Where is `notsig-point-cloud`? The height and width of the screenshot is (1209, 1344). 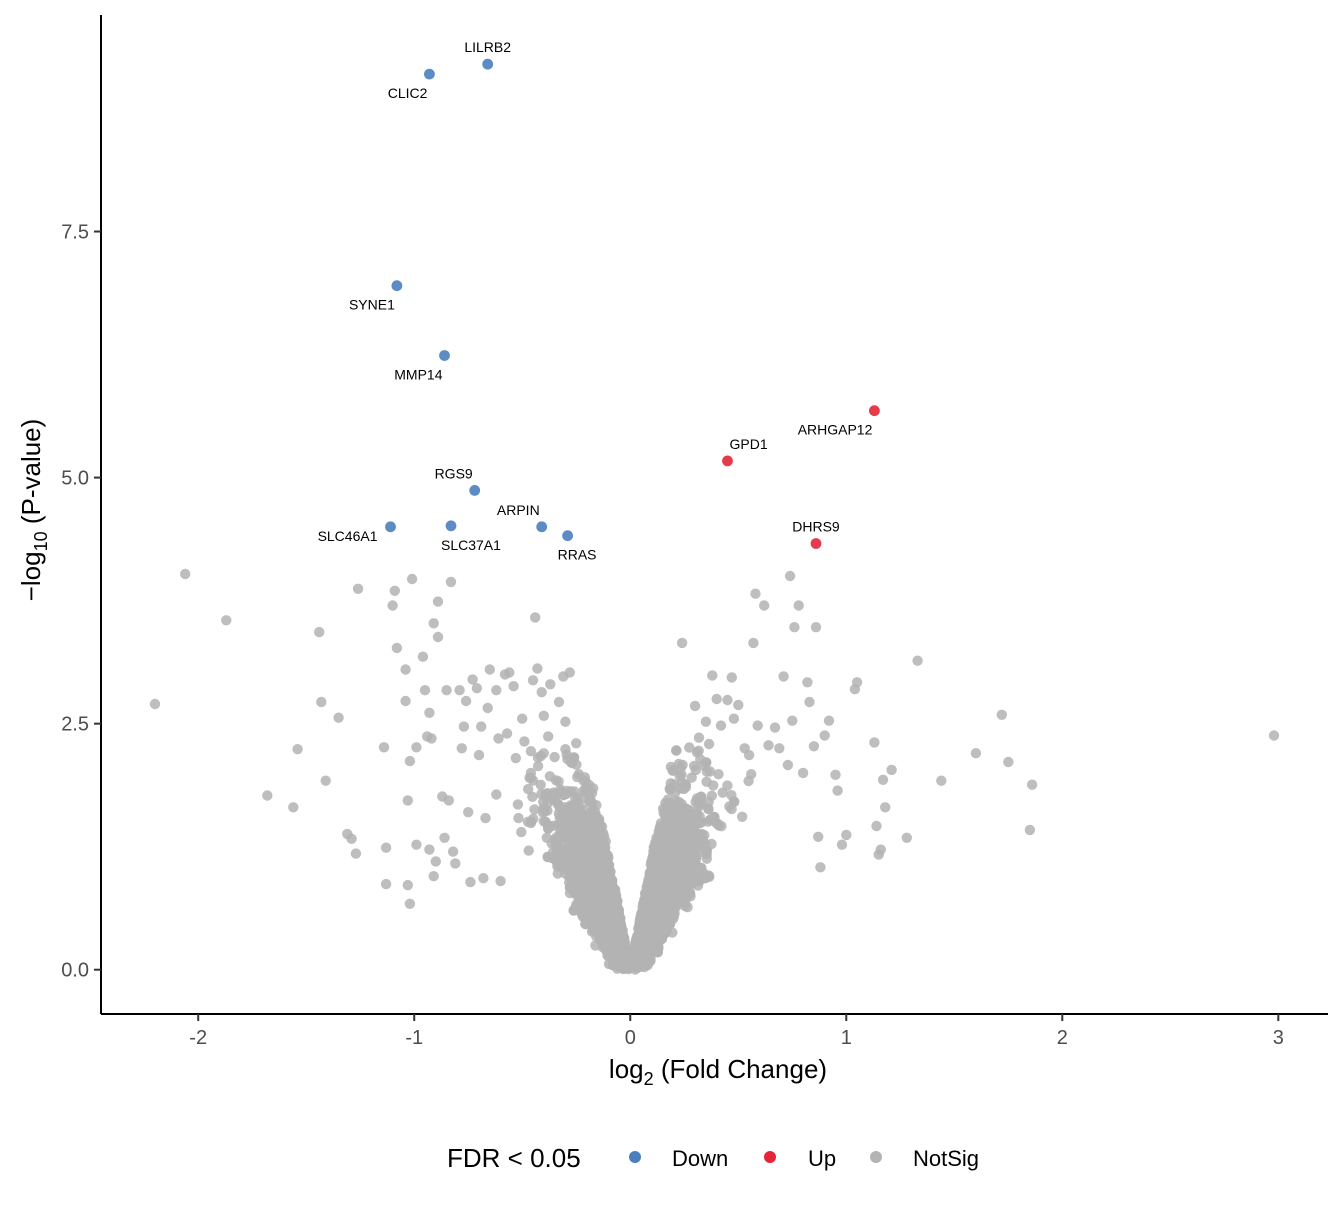
notsig-point-cloud is located at coordinates (635, 853).